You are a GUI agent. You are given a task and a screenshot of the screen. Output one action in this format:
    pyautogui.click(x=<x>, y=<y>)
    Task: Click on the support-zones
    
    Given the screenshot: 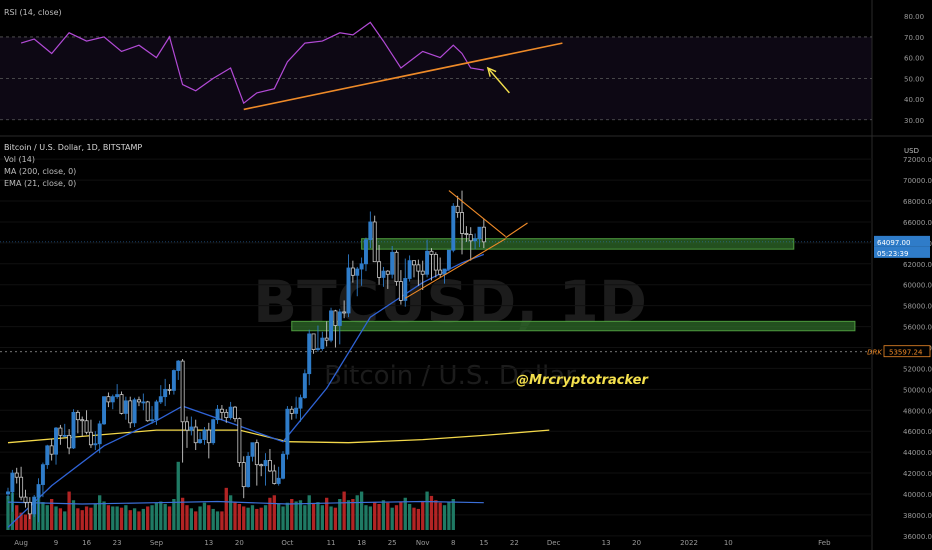 What is the action you would take?
    pyautogui.click(x=573, y=285)
    